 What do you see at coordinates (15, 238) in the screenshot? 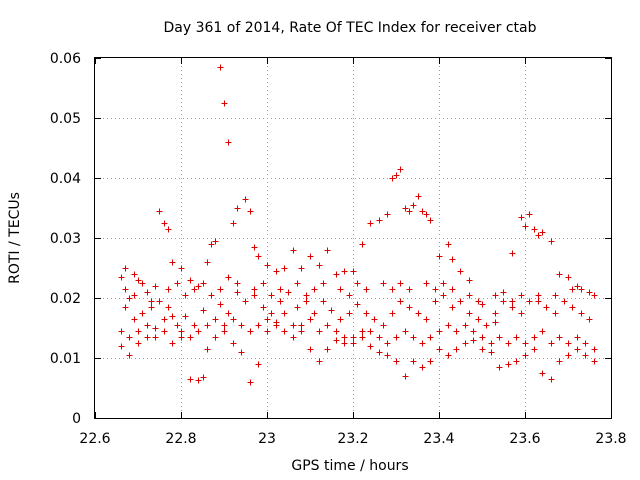
I see `y-axis-label: ROTI / TECUs` at bounding box center [15, 238].